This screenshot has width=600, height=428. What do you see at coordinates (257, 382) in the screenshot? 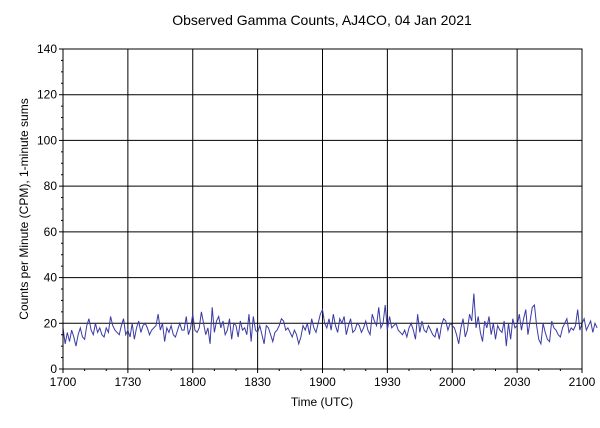
I see `x-tick-label: 1830` at bounding box center [257, 382].